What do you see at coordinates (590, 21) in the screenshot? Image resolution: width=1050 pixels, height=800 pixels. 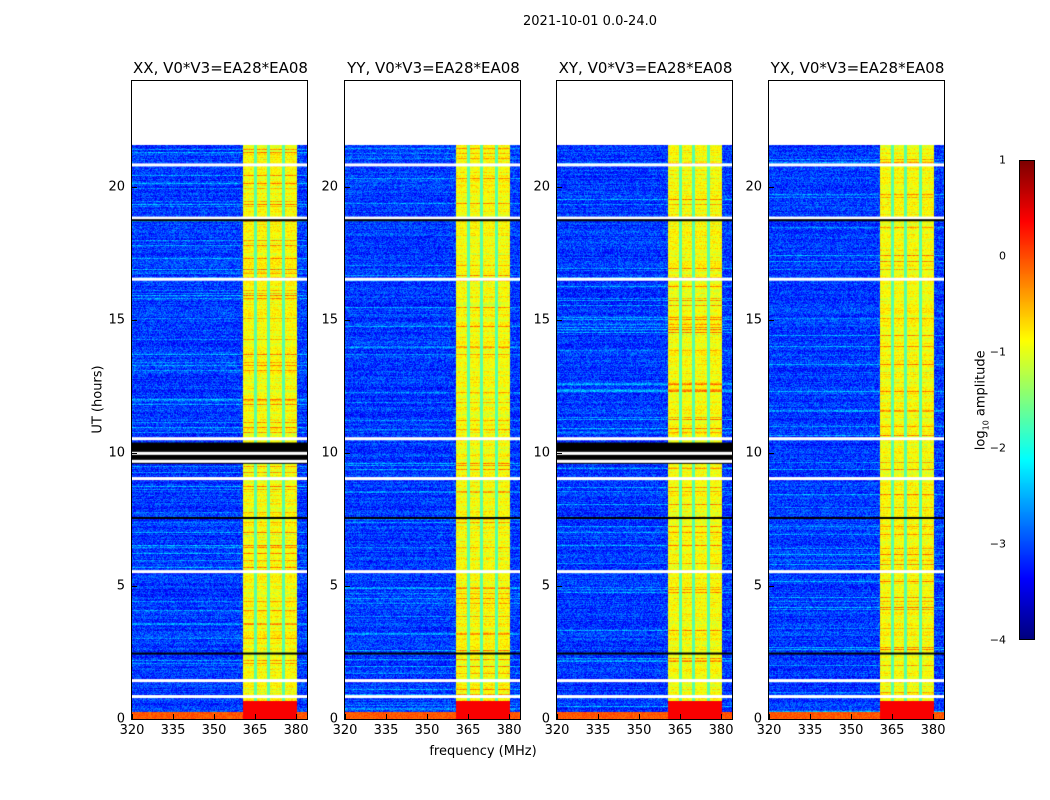 I see `figure-title: 2021-10-01 0.0-24.0` at bounding box center [590, 21].